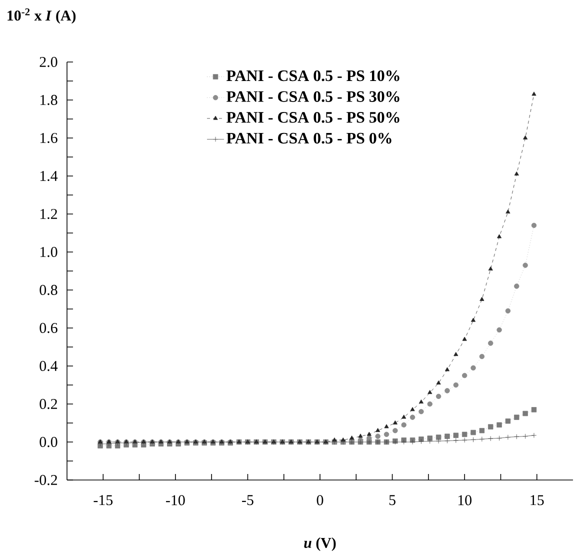 The width and height of the screenshot is (574, 556). What do you see at coordinates (48, 404) in the screenshot?
I see `y-tick-label: 0.2` at bounding box center [48, 404].